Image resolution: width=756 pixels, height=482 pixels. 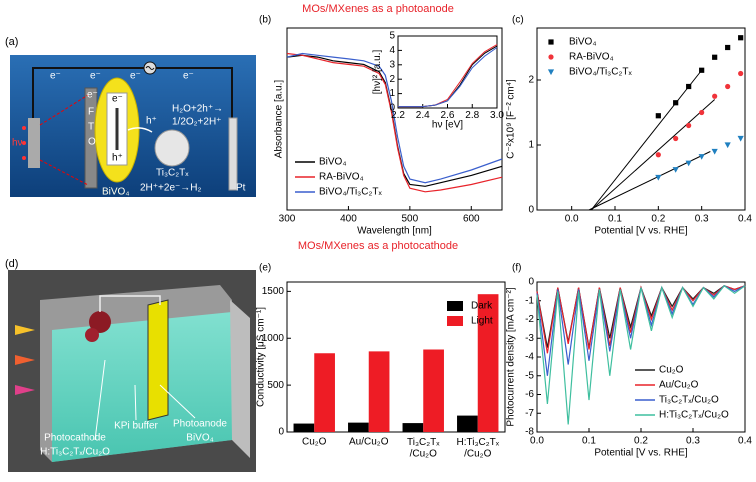 What do you see at coordinates (117, 158) in the screenshot?
I see `hole: h⁺` at bounding box center [117, 158].